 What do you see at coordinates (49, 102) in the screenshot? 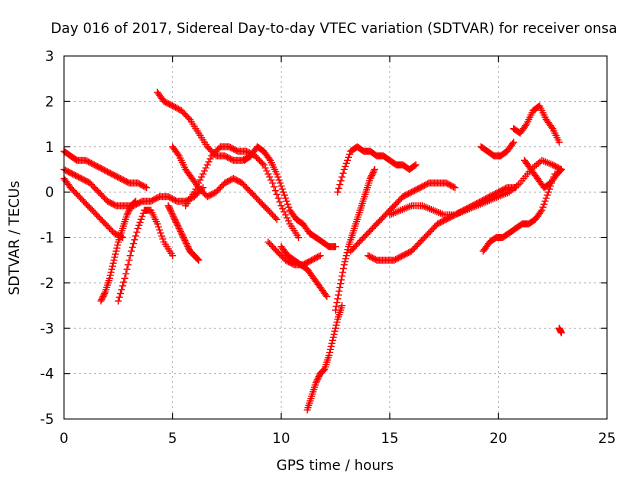
I see `y-tick-label: 2` at bounding box center [49, 102].